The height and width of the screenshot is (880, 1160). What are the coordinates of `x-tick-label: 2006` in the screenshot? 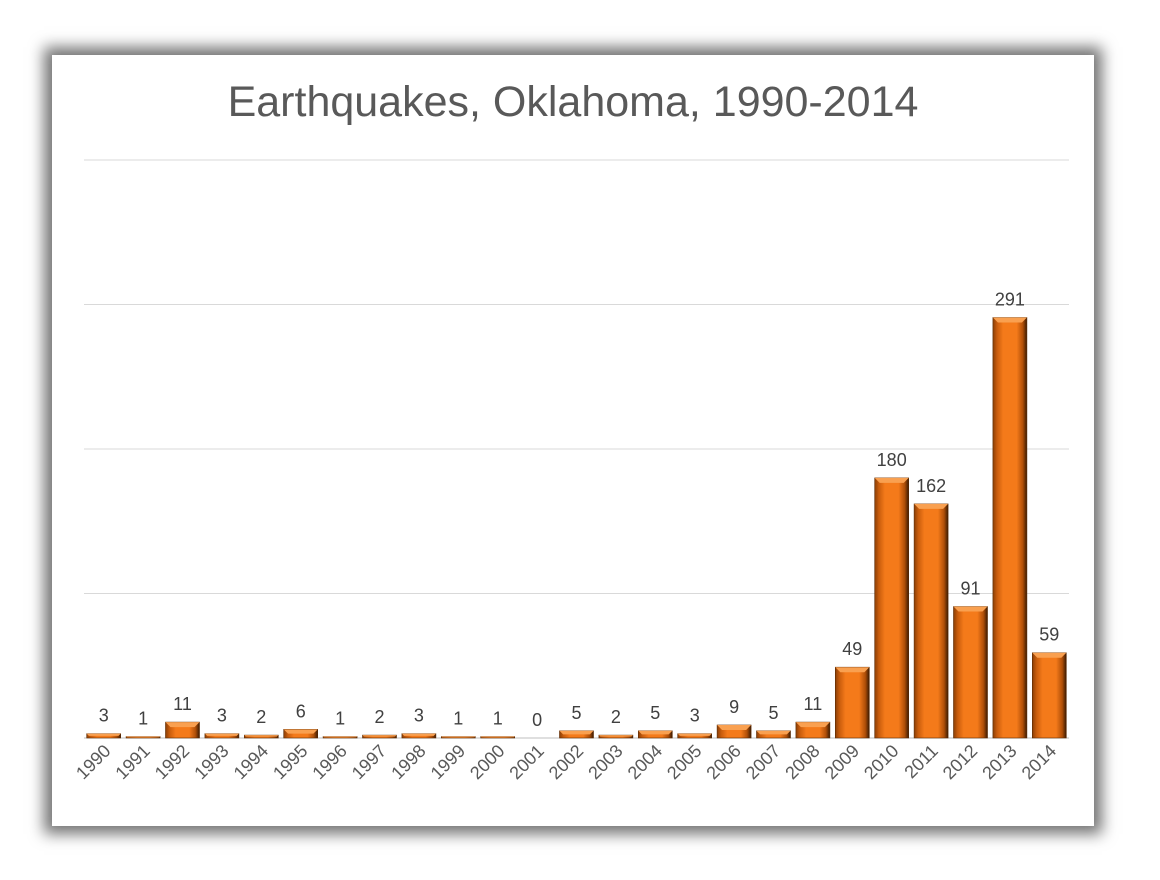 It's located at (723, 762).